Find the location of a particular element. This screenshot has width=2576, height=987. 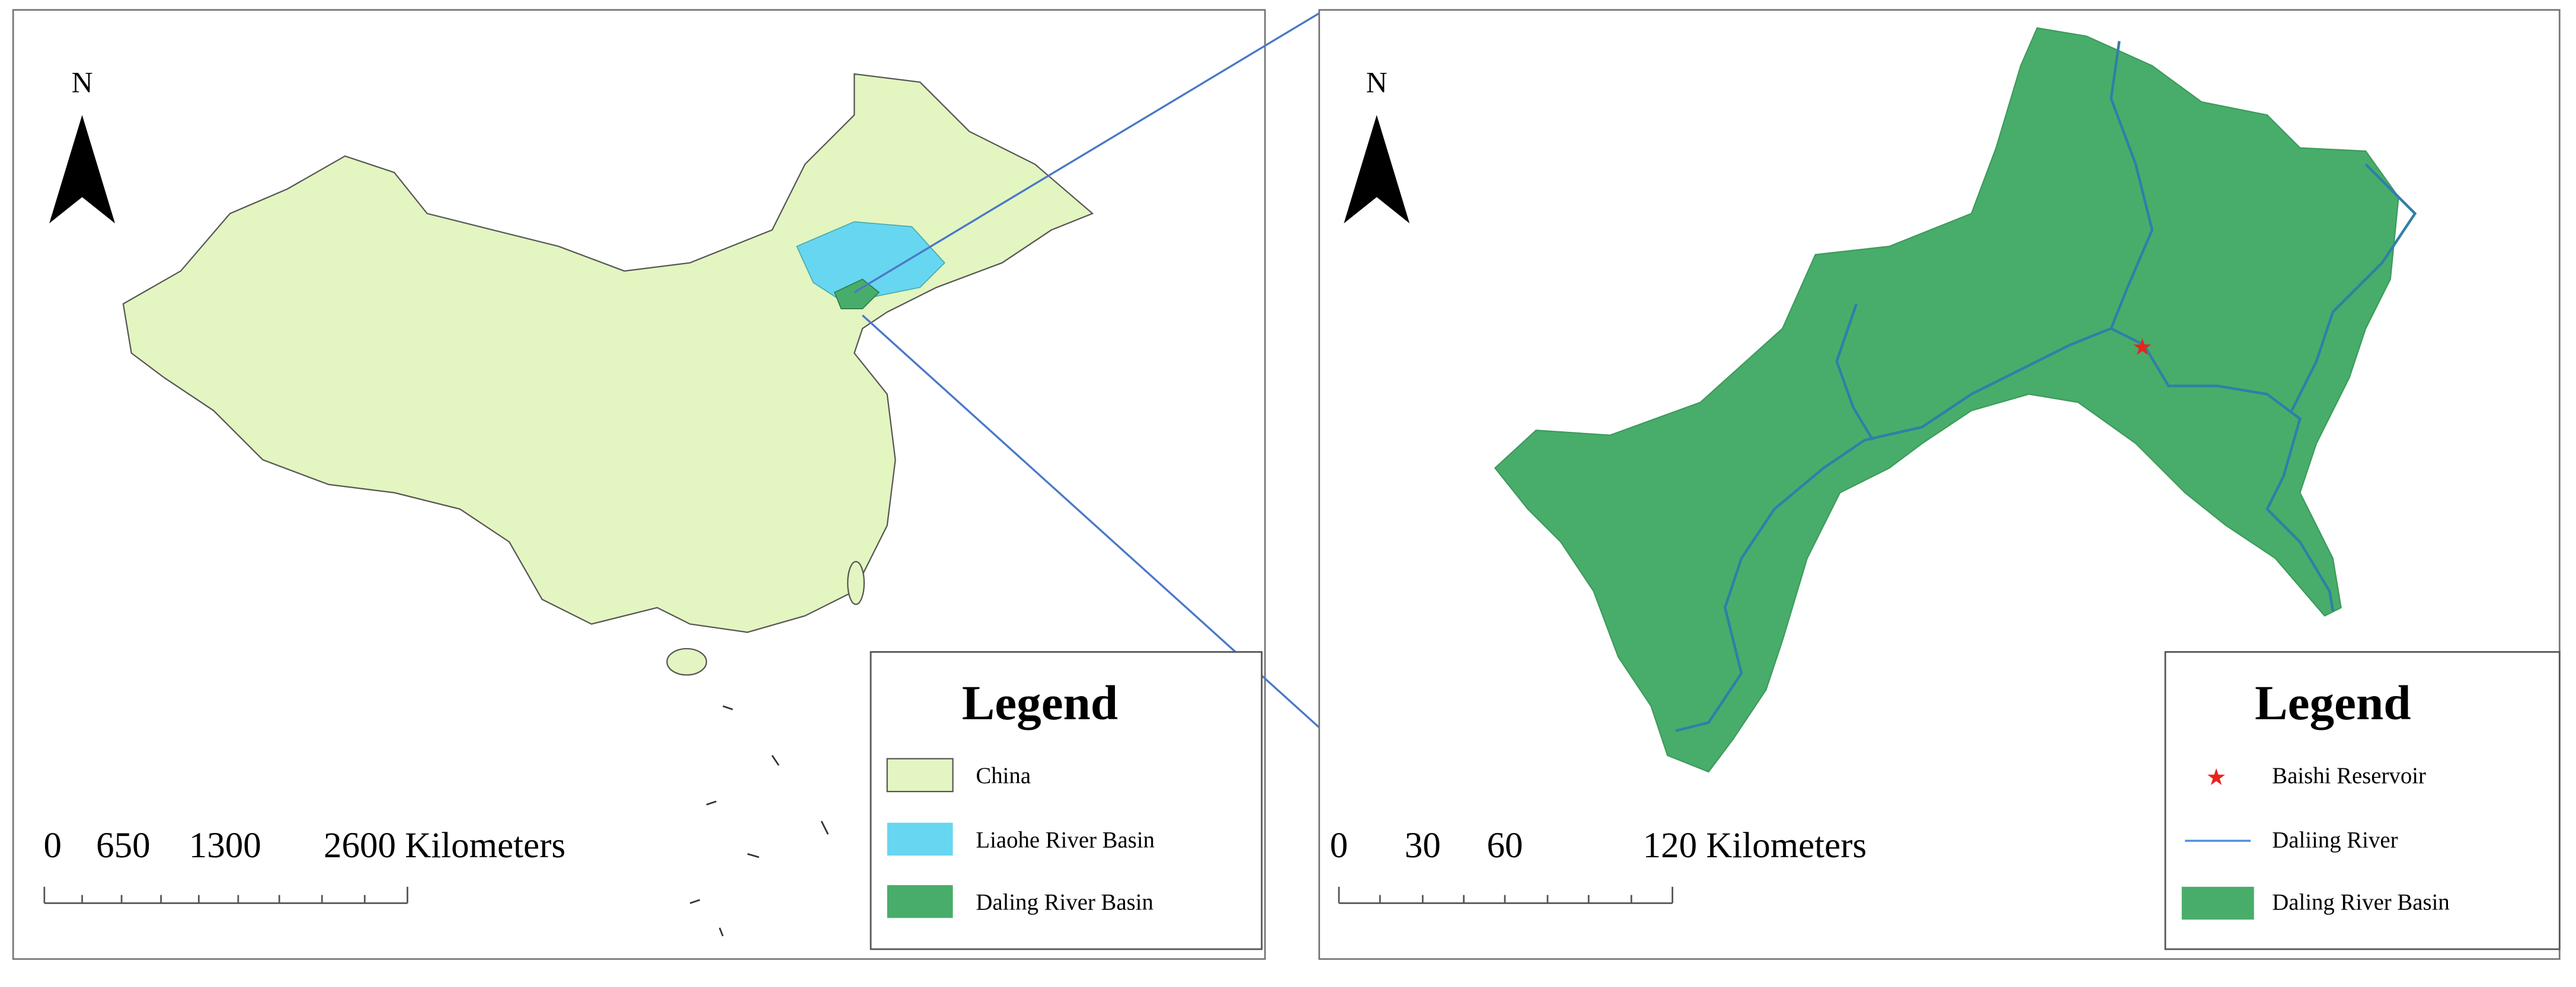

scale-label: 30 is located at coordinates (1423, 846).